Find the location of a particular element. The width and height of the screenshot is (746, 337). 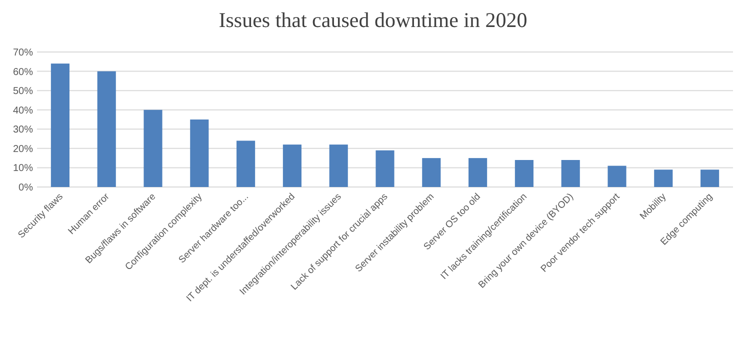

chart-title: Issues that caused downtime in 2020 is located at coordinates (373, 20).